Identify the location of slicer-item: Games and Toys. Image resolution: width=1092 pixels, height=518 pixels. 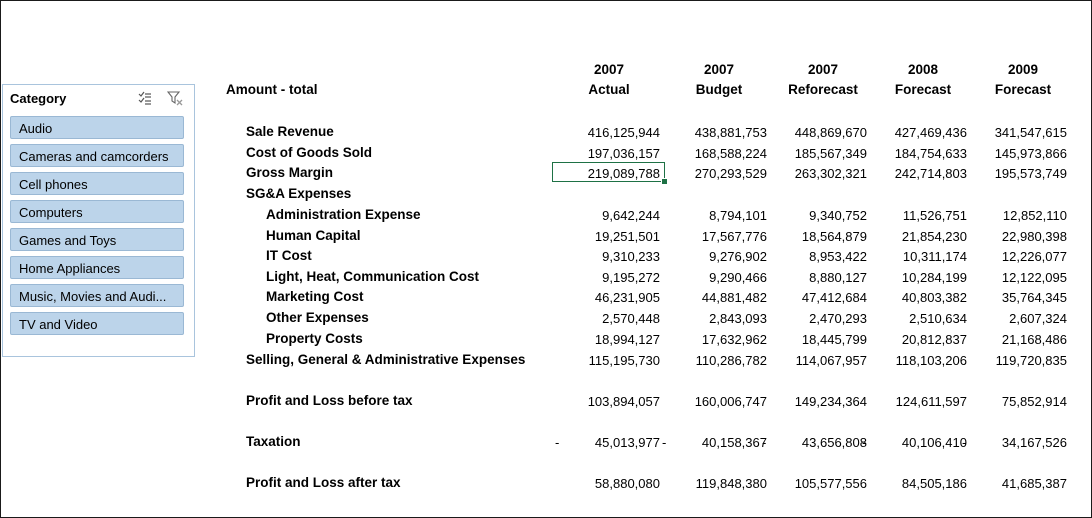
(97, 239).